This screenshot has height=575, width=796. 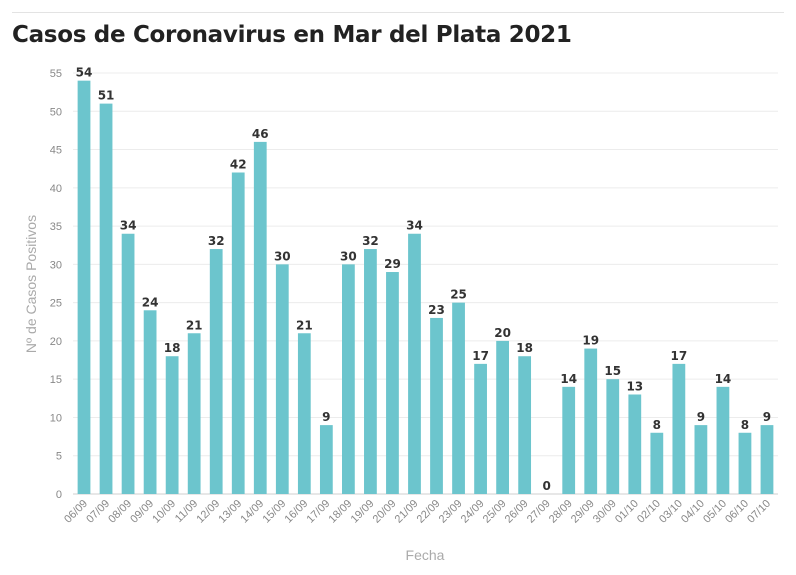 What do you see at coordinates (172, 425) in the screenshot?
I see `bar-10/09` at bounding box center [172, 425].